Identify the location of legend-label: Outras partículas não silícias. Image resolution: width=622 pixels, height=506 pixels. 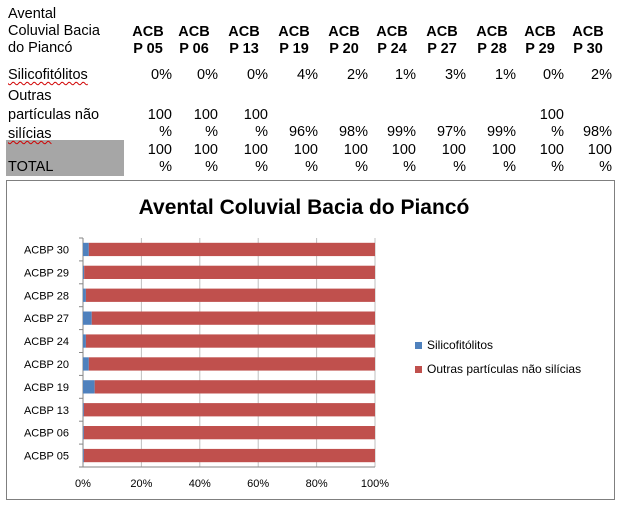
(504, 369).